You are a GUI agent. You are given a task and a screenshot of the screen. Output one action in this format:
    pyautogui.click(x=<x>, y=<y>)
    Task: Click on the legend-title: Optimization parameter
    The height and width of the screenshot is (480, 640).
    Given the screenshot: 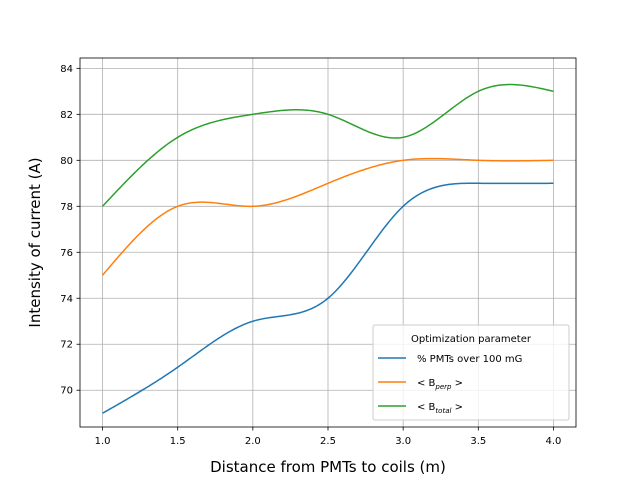 What is the action you would take?
    pyautogui.click(x=471, y=339)
    